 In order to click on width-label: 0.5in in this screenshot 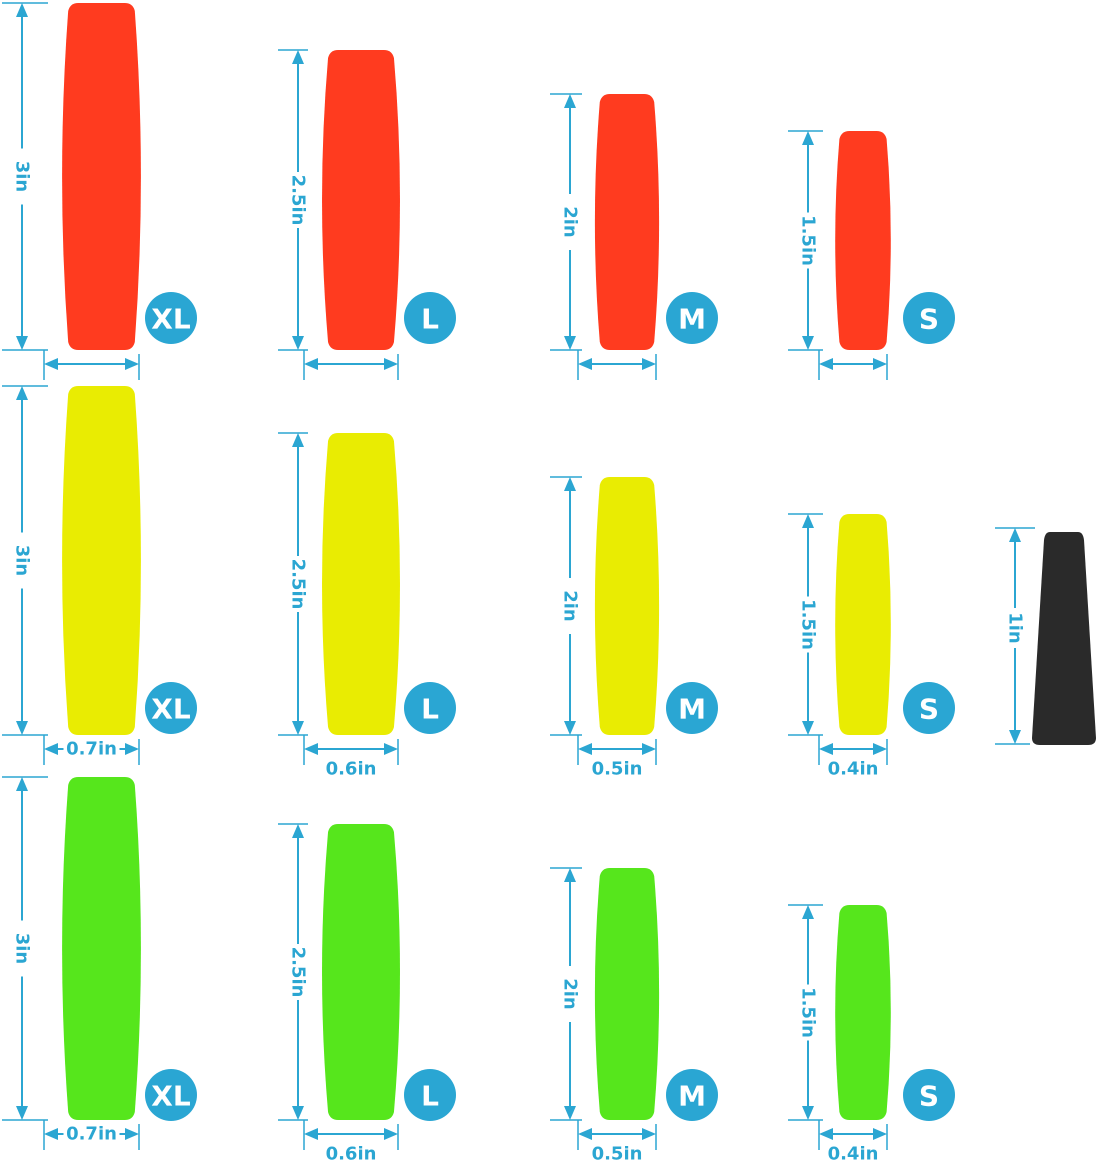, I will do `click(617, 1154)`.